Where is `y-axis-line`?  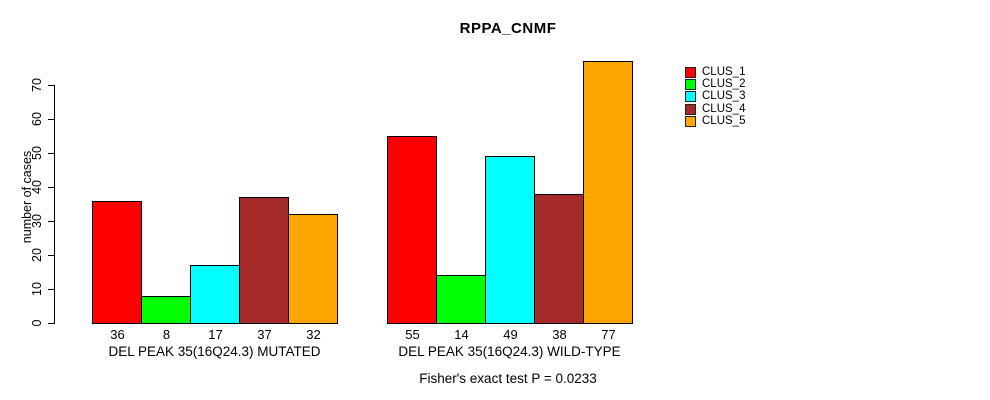 y-axis-line is located at coordinates (55, 204).